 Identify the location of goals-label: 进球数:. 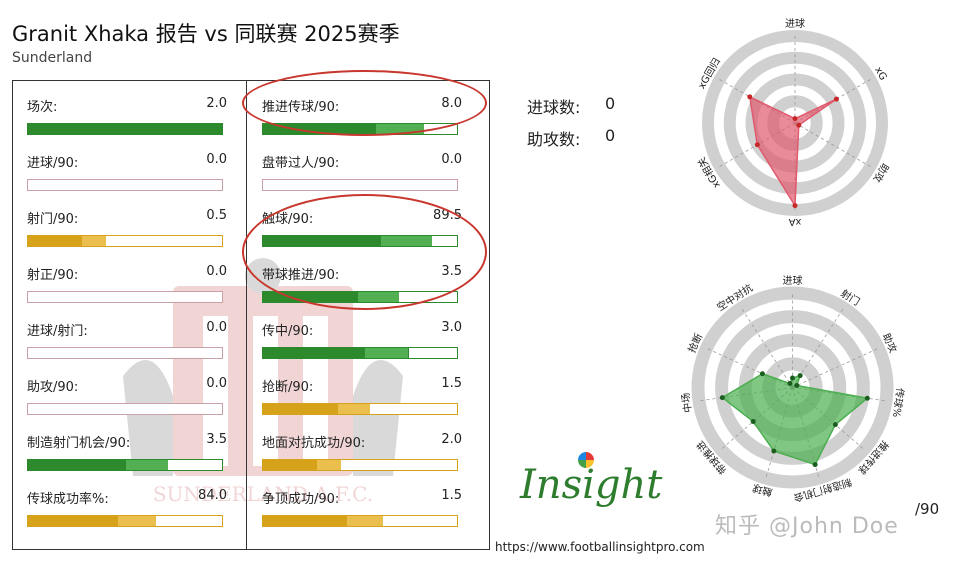
(554, 107).